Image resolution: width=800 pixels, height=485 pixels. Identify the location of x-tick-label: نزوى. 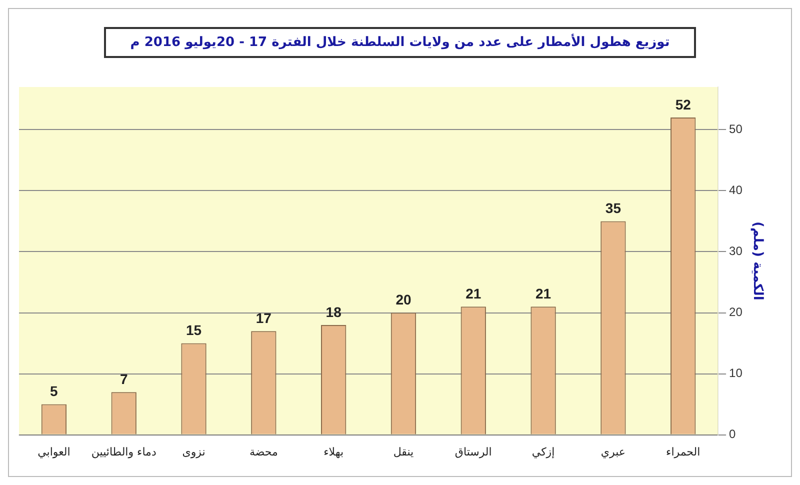
(194, 451).